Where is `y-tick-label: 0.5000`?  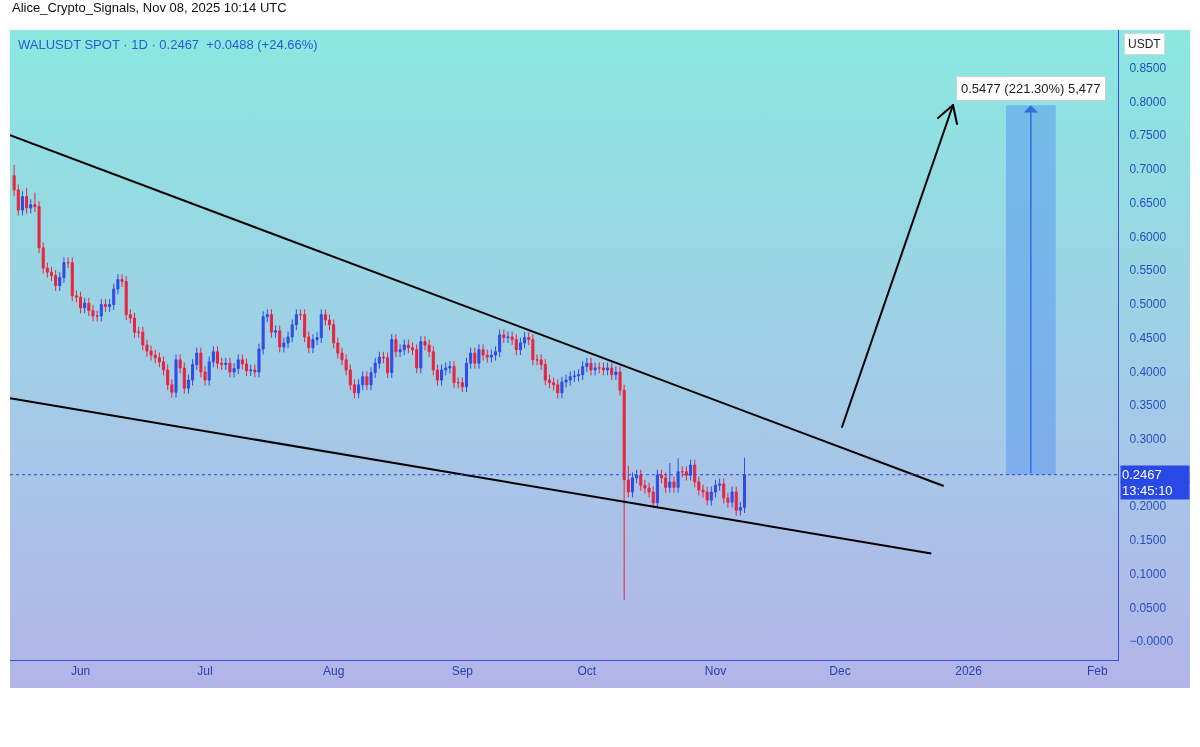 y-tick-label: 0.5000 is located at coordinates (1148, 304).